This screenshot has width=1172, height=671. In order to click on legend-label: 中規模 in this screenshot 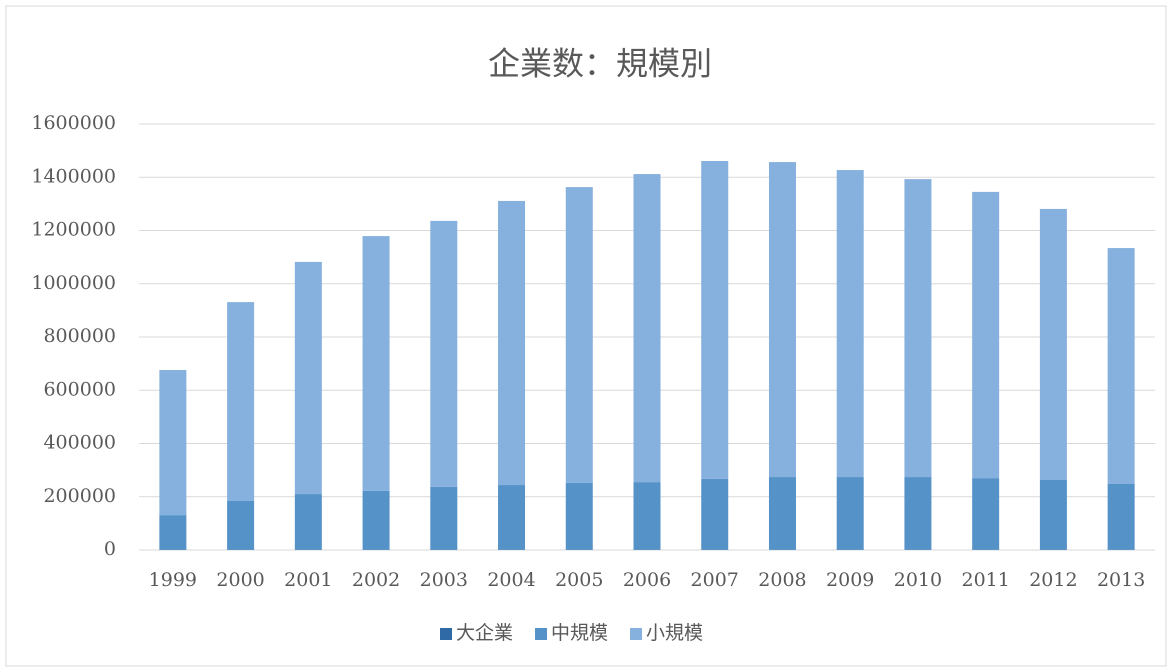, I will do `click(579, 633)`.